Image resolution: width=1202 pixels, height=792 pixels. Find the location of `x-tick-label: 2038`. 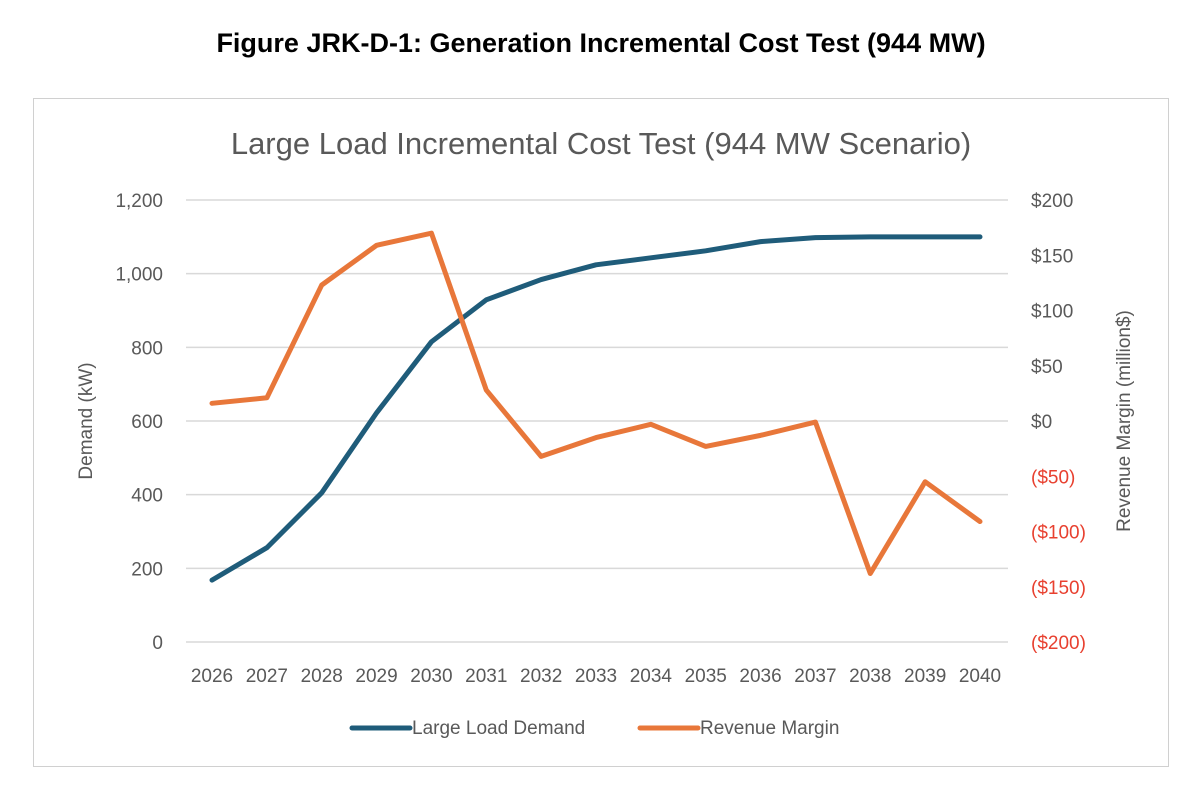

x-tick-label: 2038 is located at coordinates (870, 676).